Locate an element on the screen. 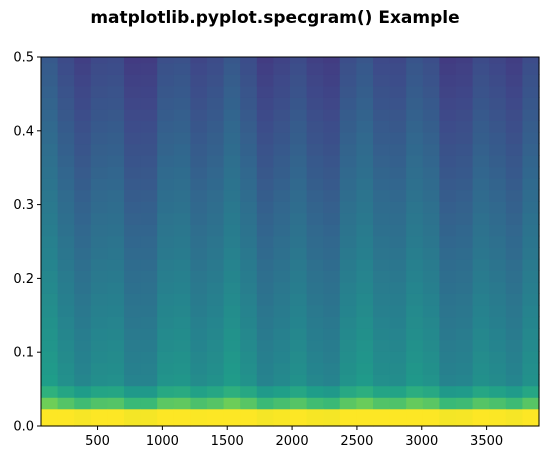 The height and width of the screenshot is (465, 550). y-tick-label: 0.5 is located at coordinates (23, 58).